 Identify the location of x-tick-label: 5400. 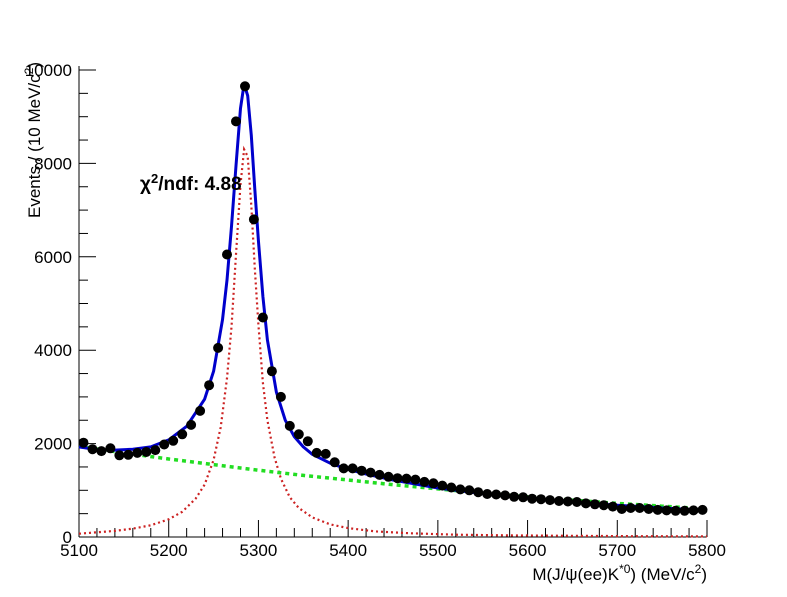
(348, 550).